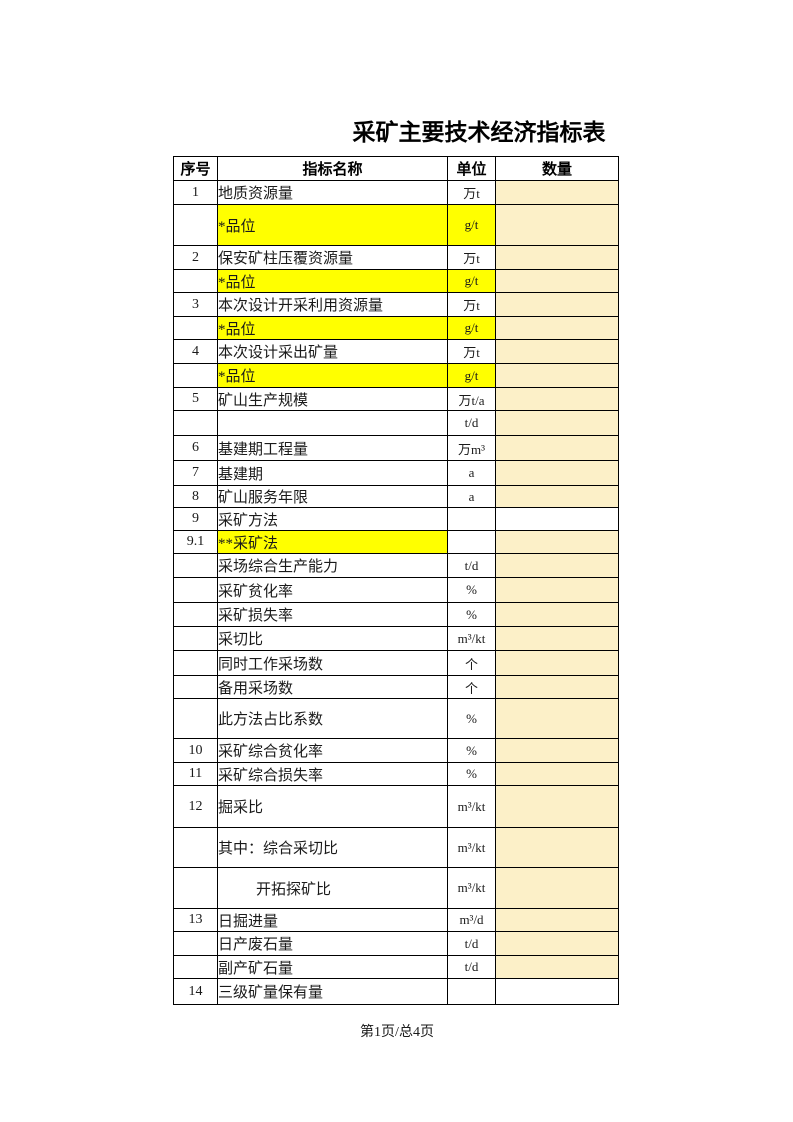 Image resolution: width=793 pixels, height=1122 pixels. Describe the element at coordinates (332, 718) in the screenshot. I see `cell-indicator-name: 此方法占比系数` at that location.